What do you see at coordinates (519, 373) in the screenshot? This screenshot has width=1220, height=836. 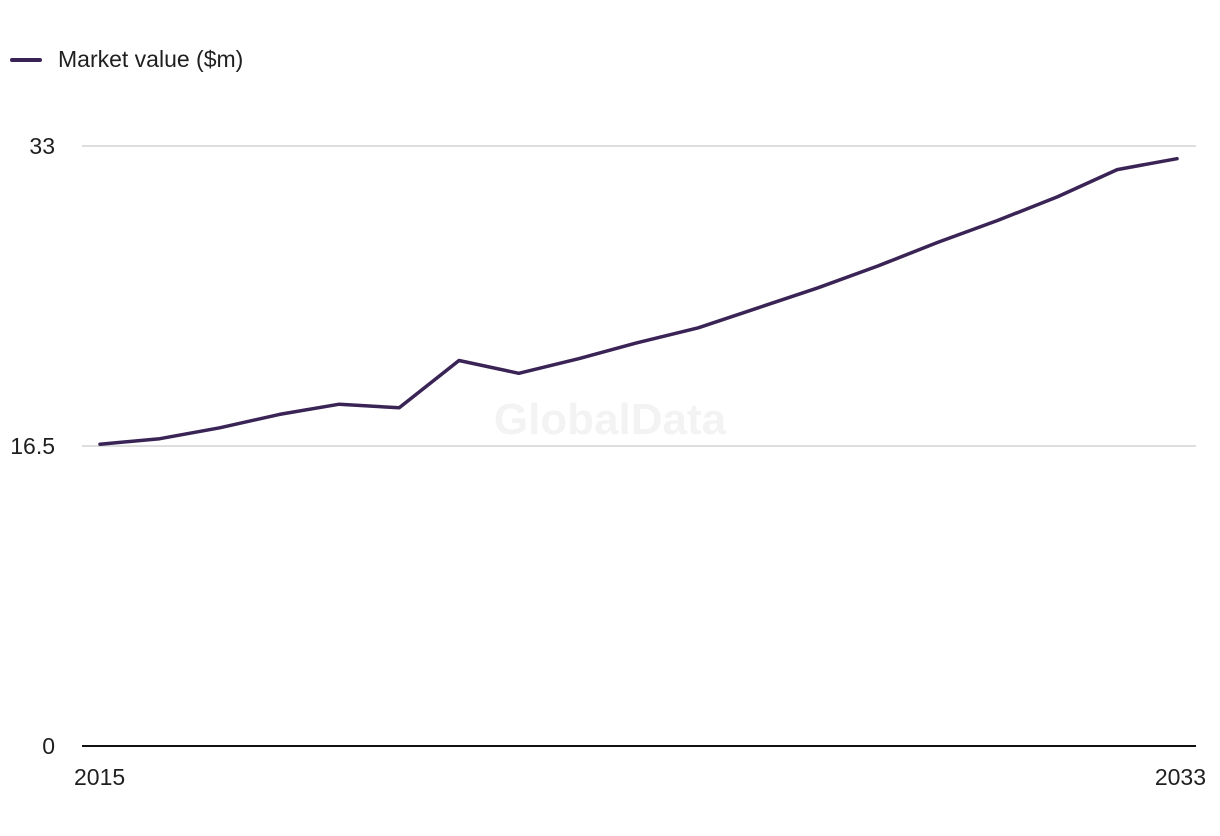 I see `data-point-2022` at bounding box center [519, 373].